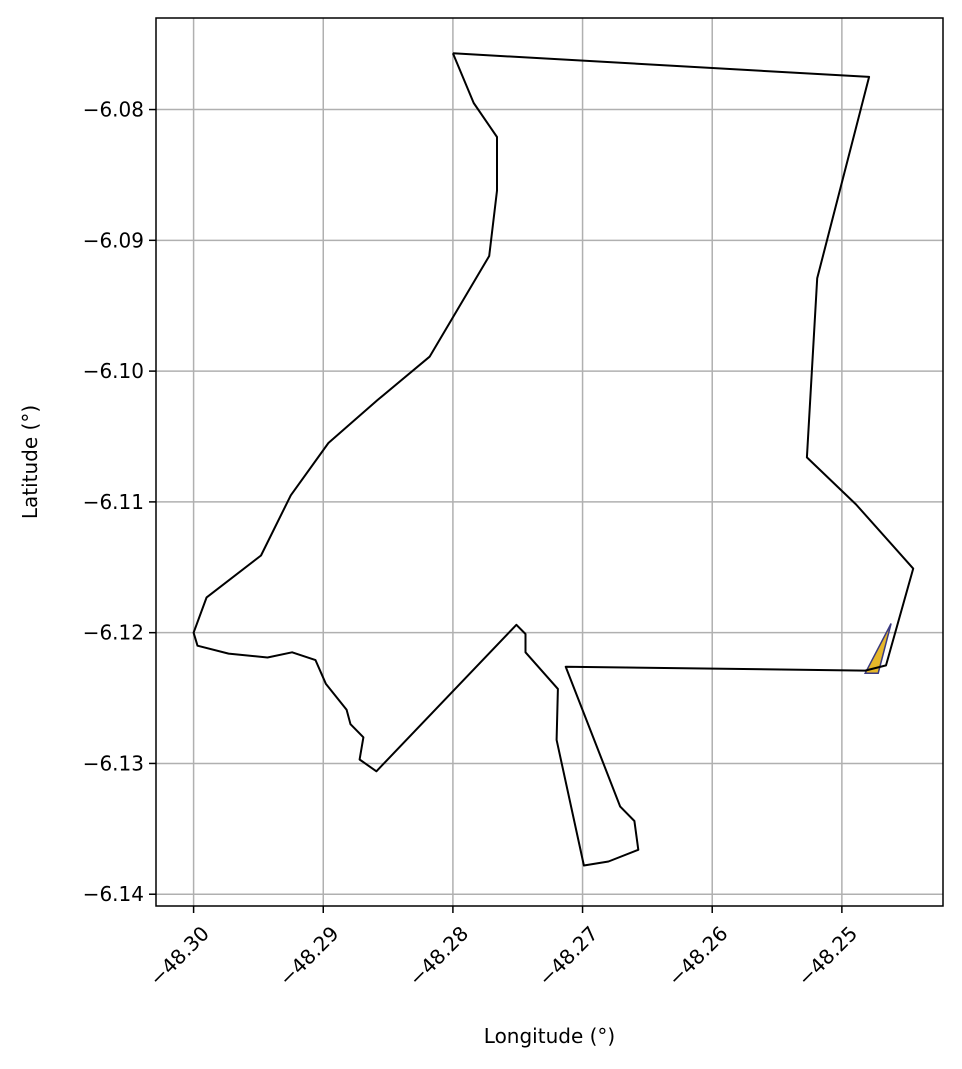 This screenshot has height=1069, width=962. What do you see at coordinates (30, 462) in the screenshot?
I see `y-axis-label: Latitude (°)` at bounding box center [30, 462].